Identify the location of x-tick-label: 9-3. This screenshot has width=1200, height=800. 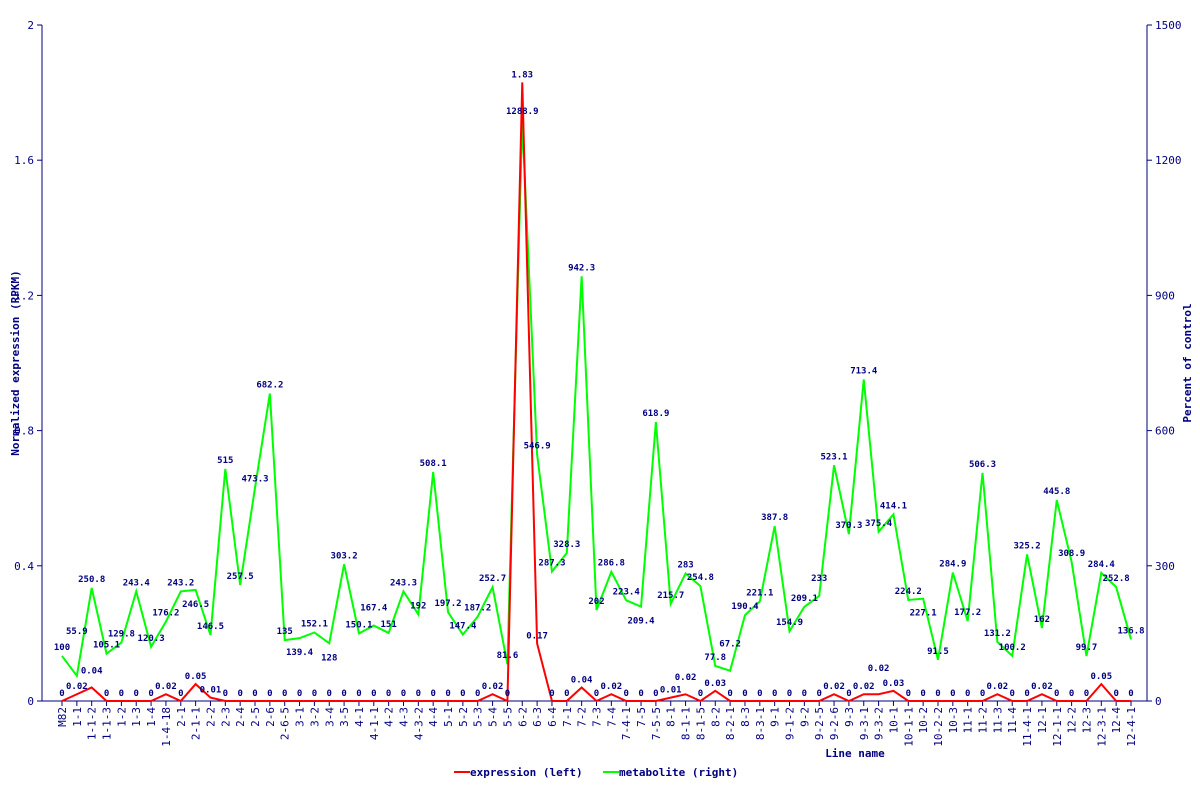
(849, 717).